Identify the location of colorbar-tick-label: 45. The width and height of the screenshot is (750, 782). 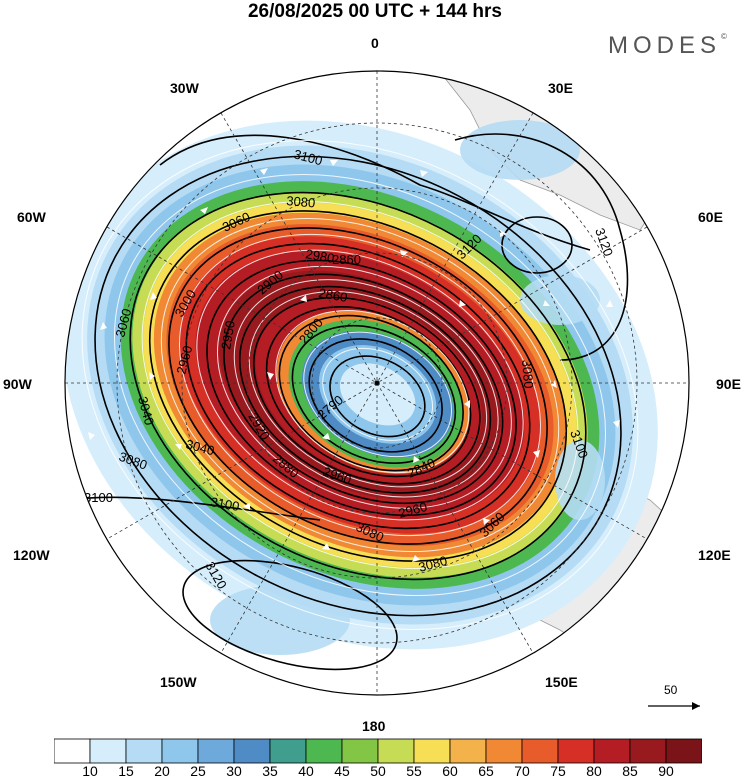
(342, 771).